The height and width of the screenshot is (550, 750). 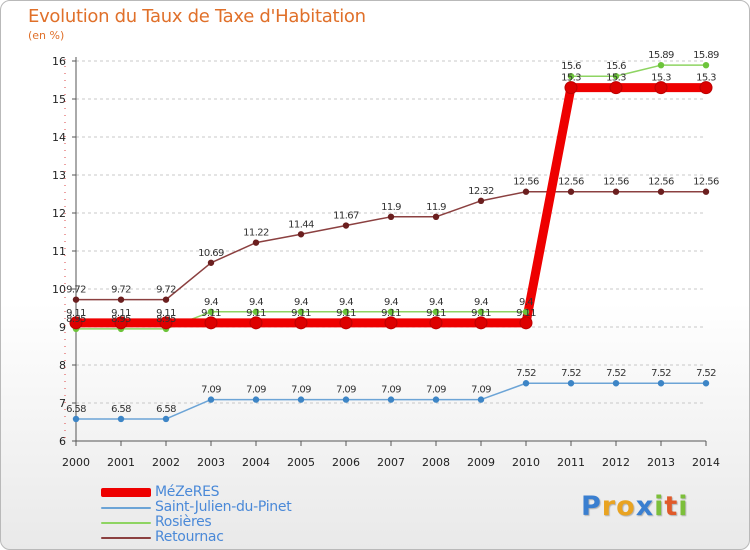 I want to click on legend-swatch, so click(x=126, y=537).